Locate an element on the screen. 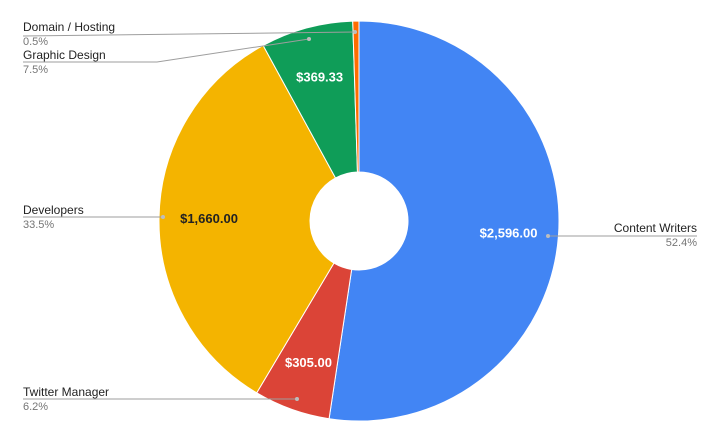 Image resolution: width=718 pixels, height=443 pixels. slice-name-label: Developers is located at coordinates (53, 210).